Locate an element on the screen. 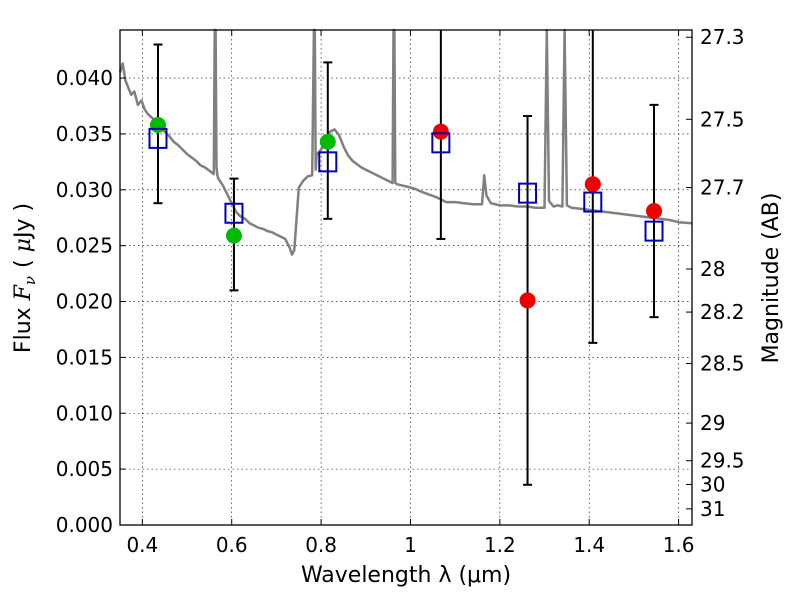 The width and height of the screenshot is (800, 600). y2-tick-label: 29 is located at coordinates (712, 423).